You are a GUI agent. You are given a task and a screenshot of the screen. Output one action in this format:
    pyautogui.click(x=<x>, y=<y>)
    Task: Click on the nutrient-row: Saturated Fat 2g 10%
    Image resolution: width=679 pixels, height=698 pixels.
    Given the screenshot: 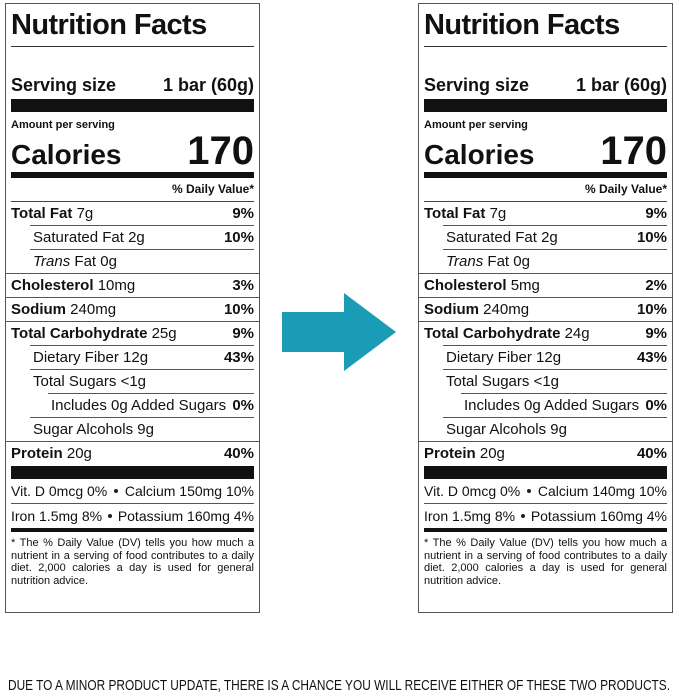 What is the action you would take?
    pyautogui.click(x=545, y=238)
    